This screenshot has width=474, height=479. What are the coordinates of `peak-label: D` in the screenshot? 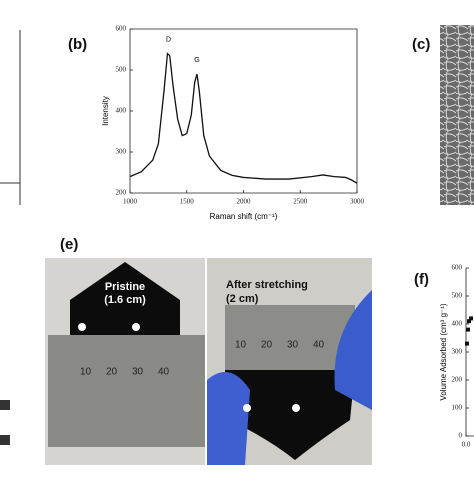 It's located at (168, 39).